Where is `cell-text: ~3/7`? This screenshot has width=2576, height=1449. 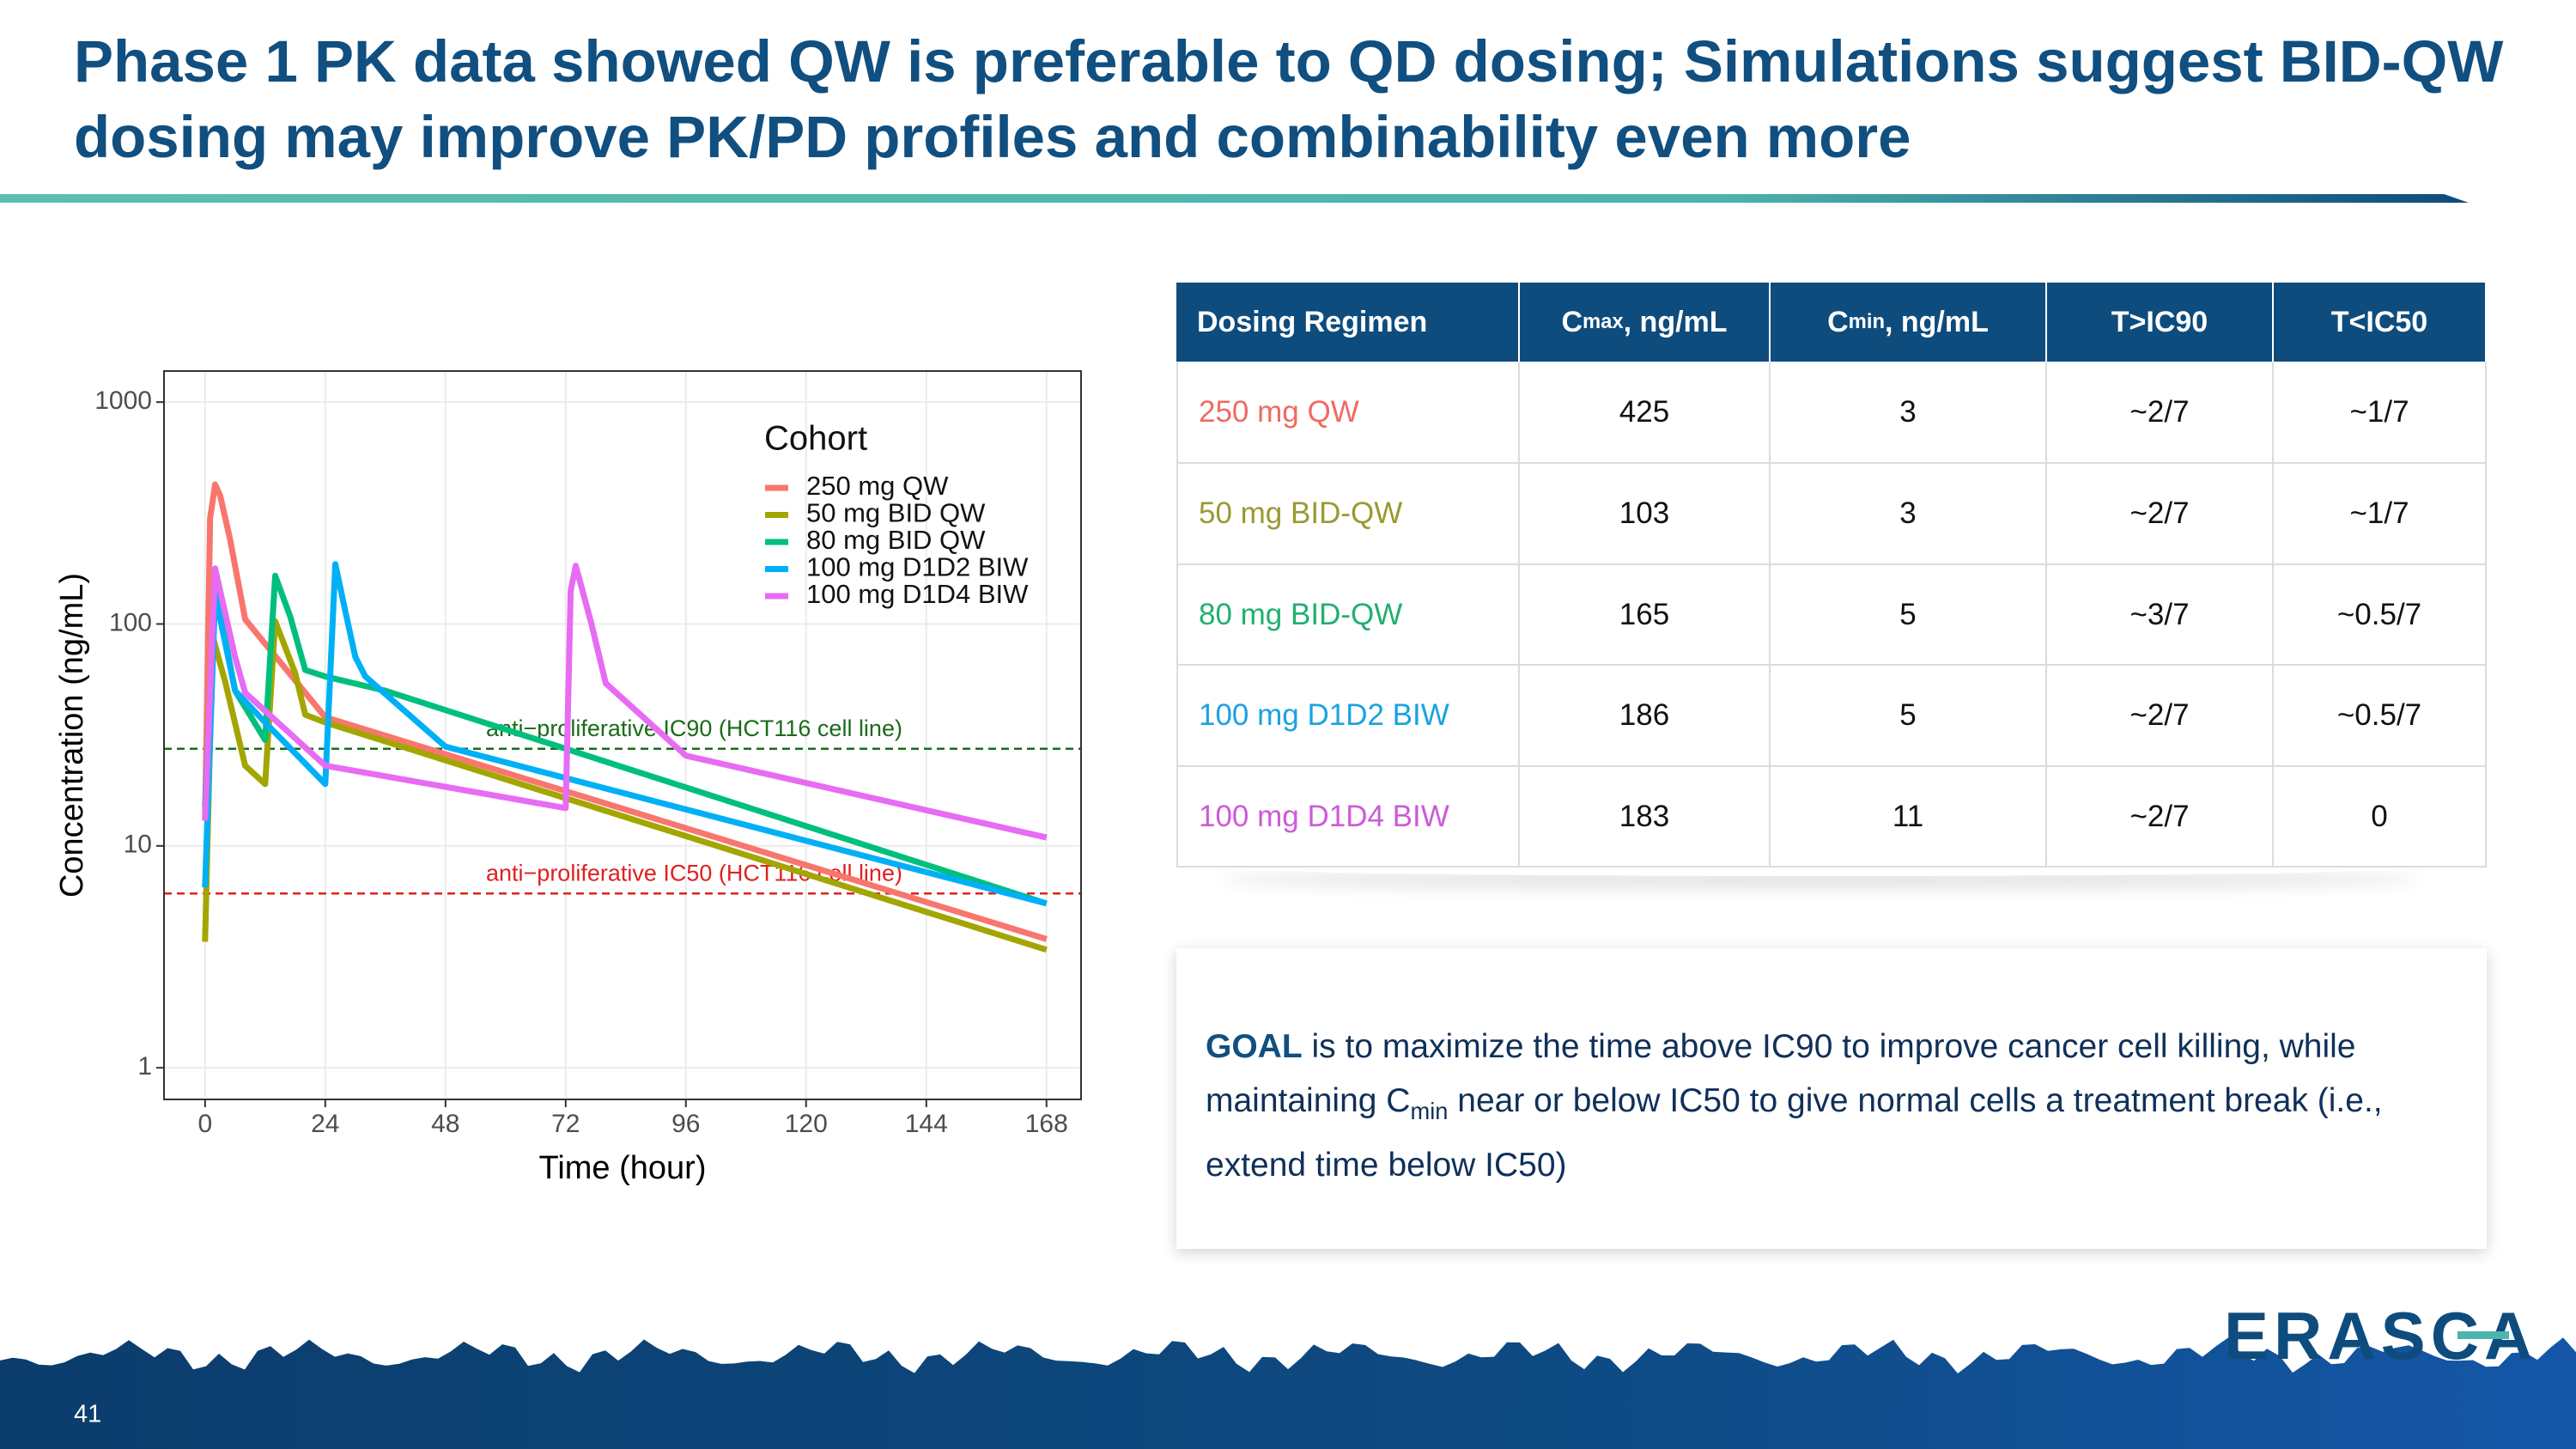 cell-text: ~3/7 is located at coordinates (2159, 614).